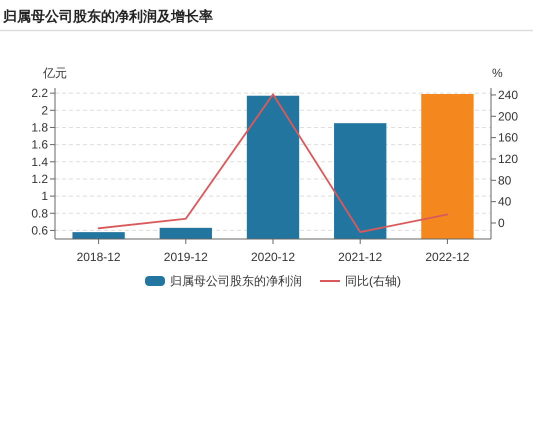 The image size is (533, 443). I want to click on y2-tick-label: 80, so click(505, 180).